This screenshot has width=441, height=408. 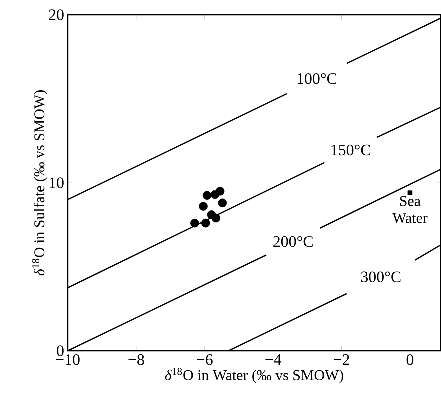 What do you see at coordinates (205, 360) in the screenshot?
I see `x-tick-label: −6` at bounding box center [205, 360].